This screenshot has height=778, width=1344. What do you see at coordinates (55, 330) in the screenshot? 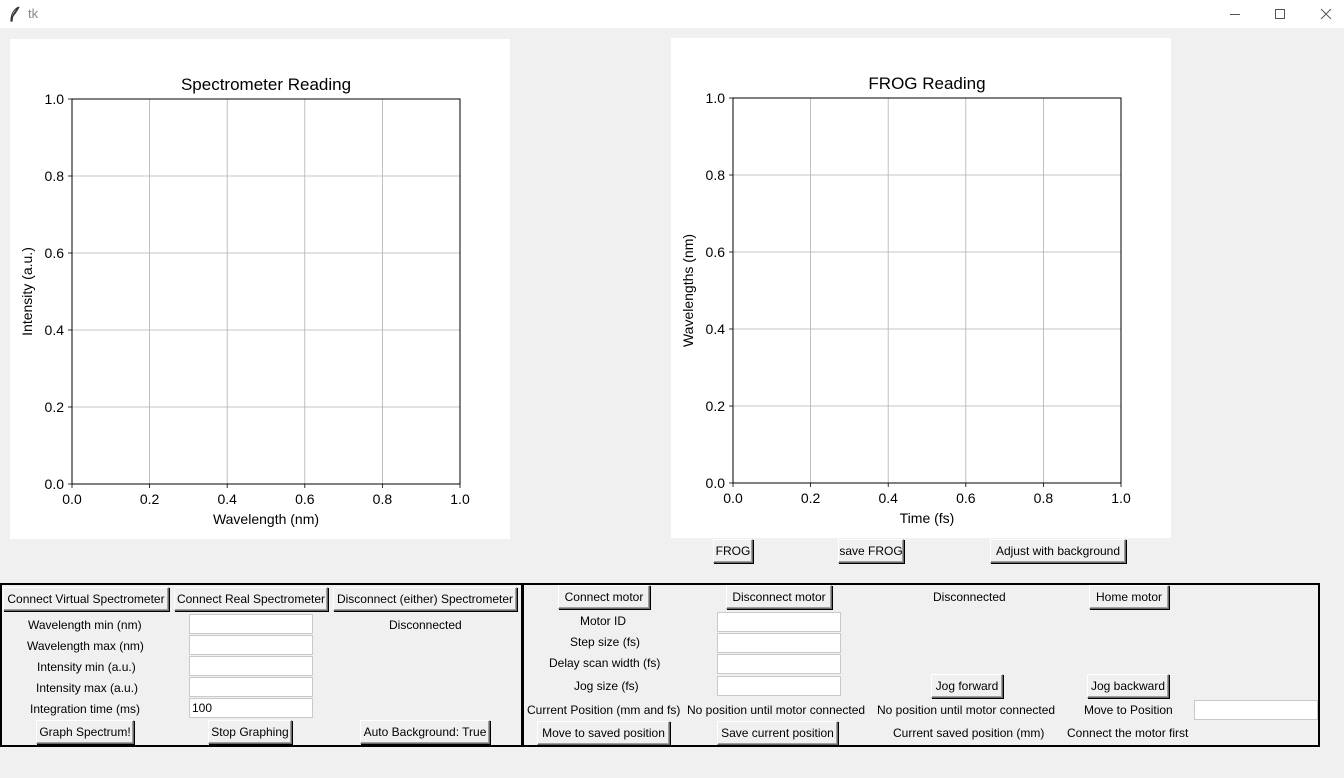
I see `spectrometer-y-tick-label: 0.4` at bounding box center [55, 330].